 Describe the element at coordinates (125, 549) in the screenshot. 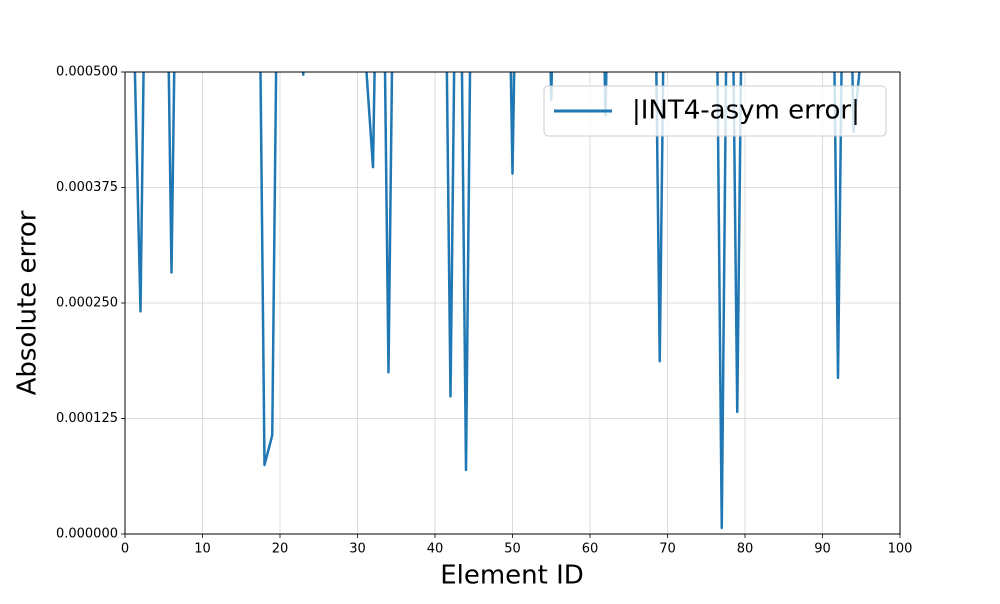

I see `x-tick-label: 0` at that location.